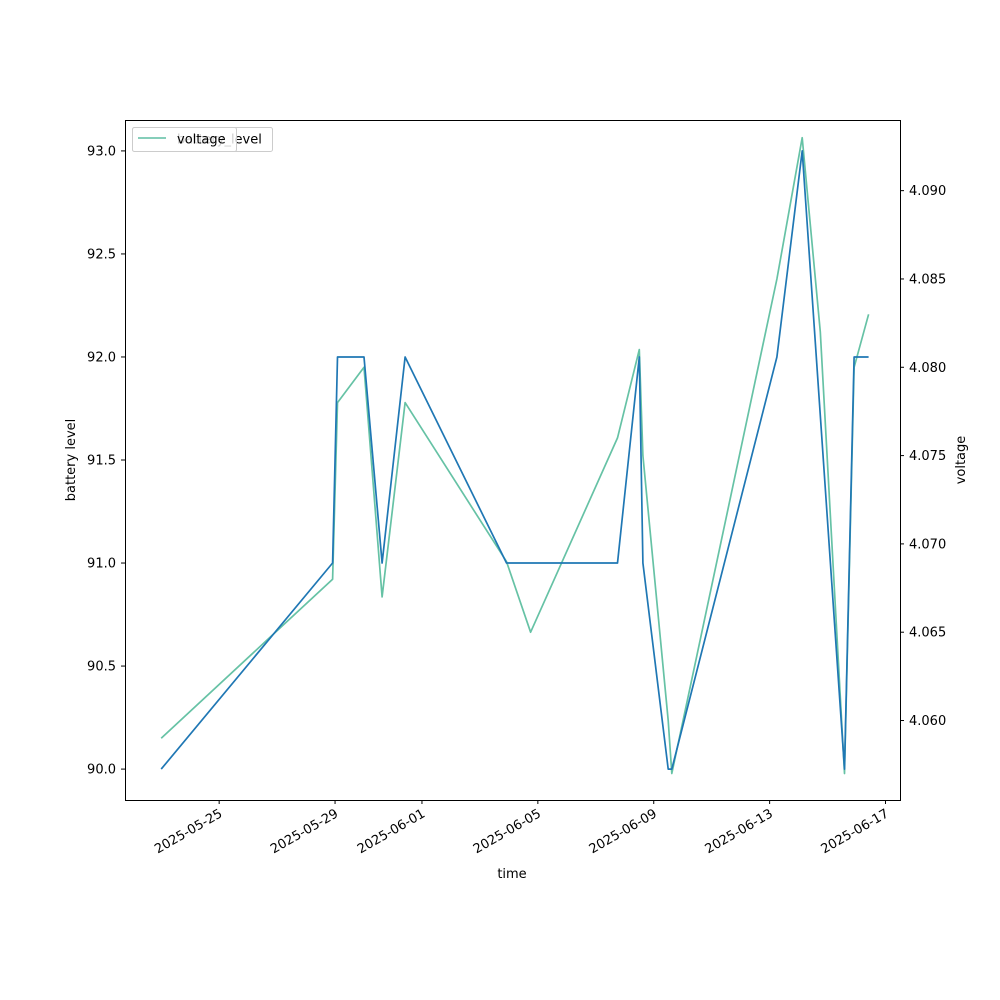 The width and height of the screenshot is (1000, 1000). What do you see at coordinates (927, 368) in the screenshot?
I see `y-right-tick-label: 4.080` at bounding box center [927, 368].